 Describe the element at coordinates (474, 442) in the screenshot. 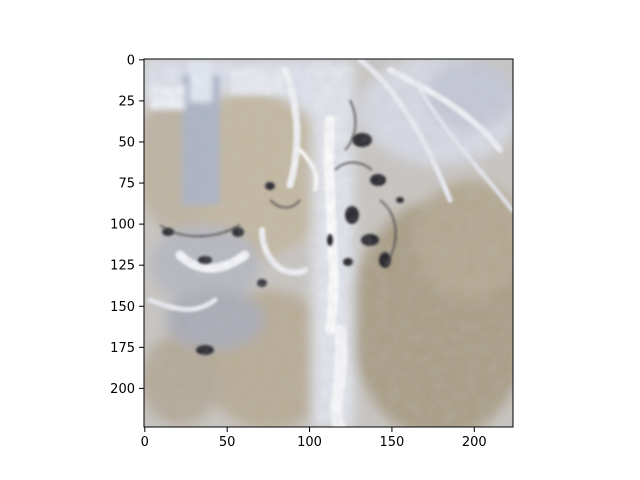

I see `x-tick-label: 200` at that location.